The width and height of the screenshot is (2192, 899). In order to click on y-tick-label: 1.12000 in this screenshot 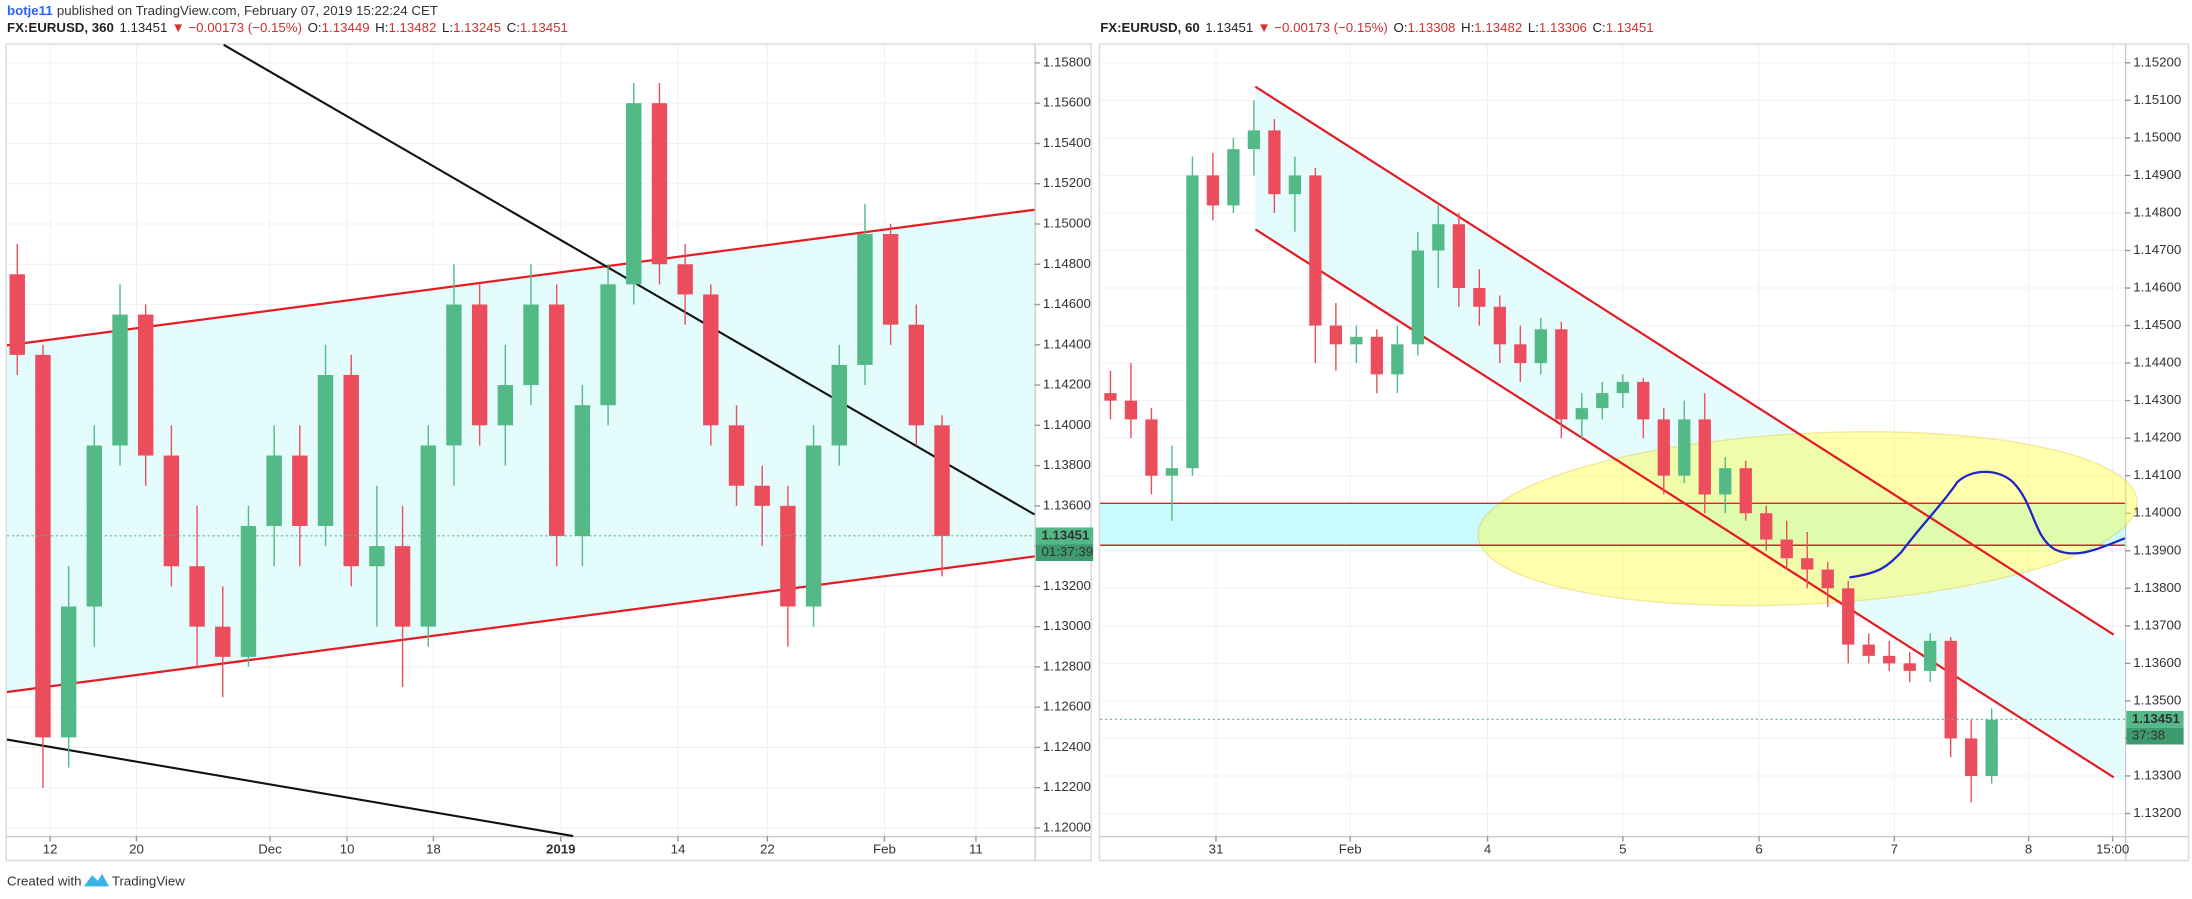, I will do `click(1067, 826)`.